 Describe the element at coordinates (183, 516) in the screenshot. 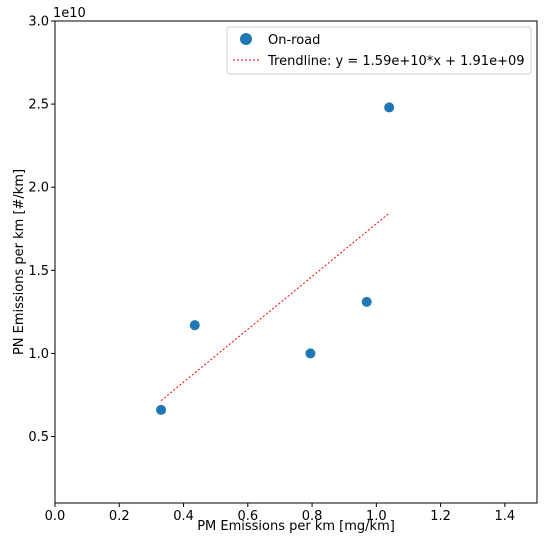

I see `x-tick-label: 0.4` at that location.